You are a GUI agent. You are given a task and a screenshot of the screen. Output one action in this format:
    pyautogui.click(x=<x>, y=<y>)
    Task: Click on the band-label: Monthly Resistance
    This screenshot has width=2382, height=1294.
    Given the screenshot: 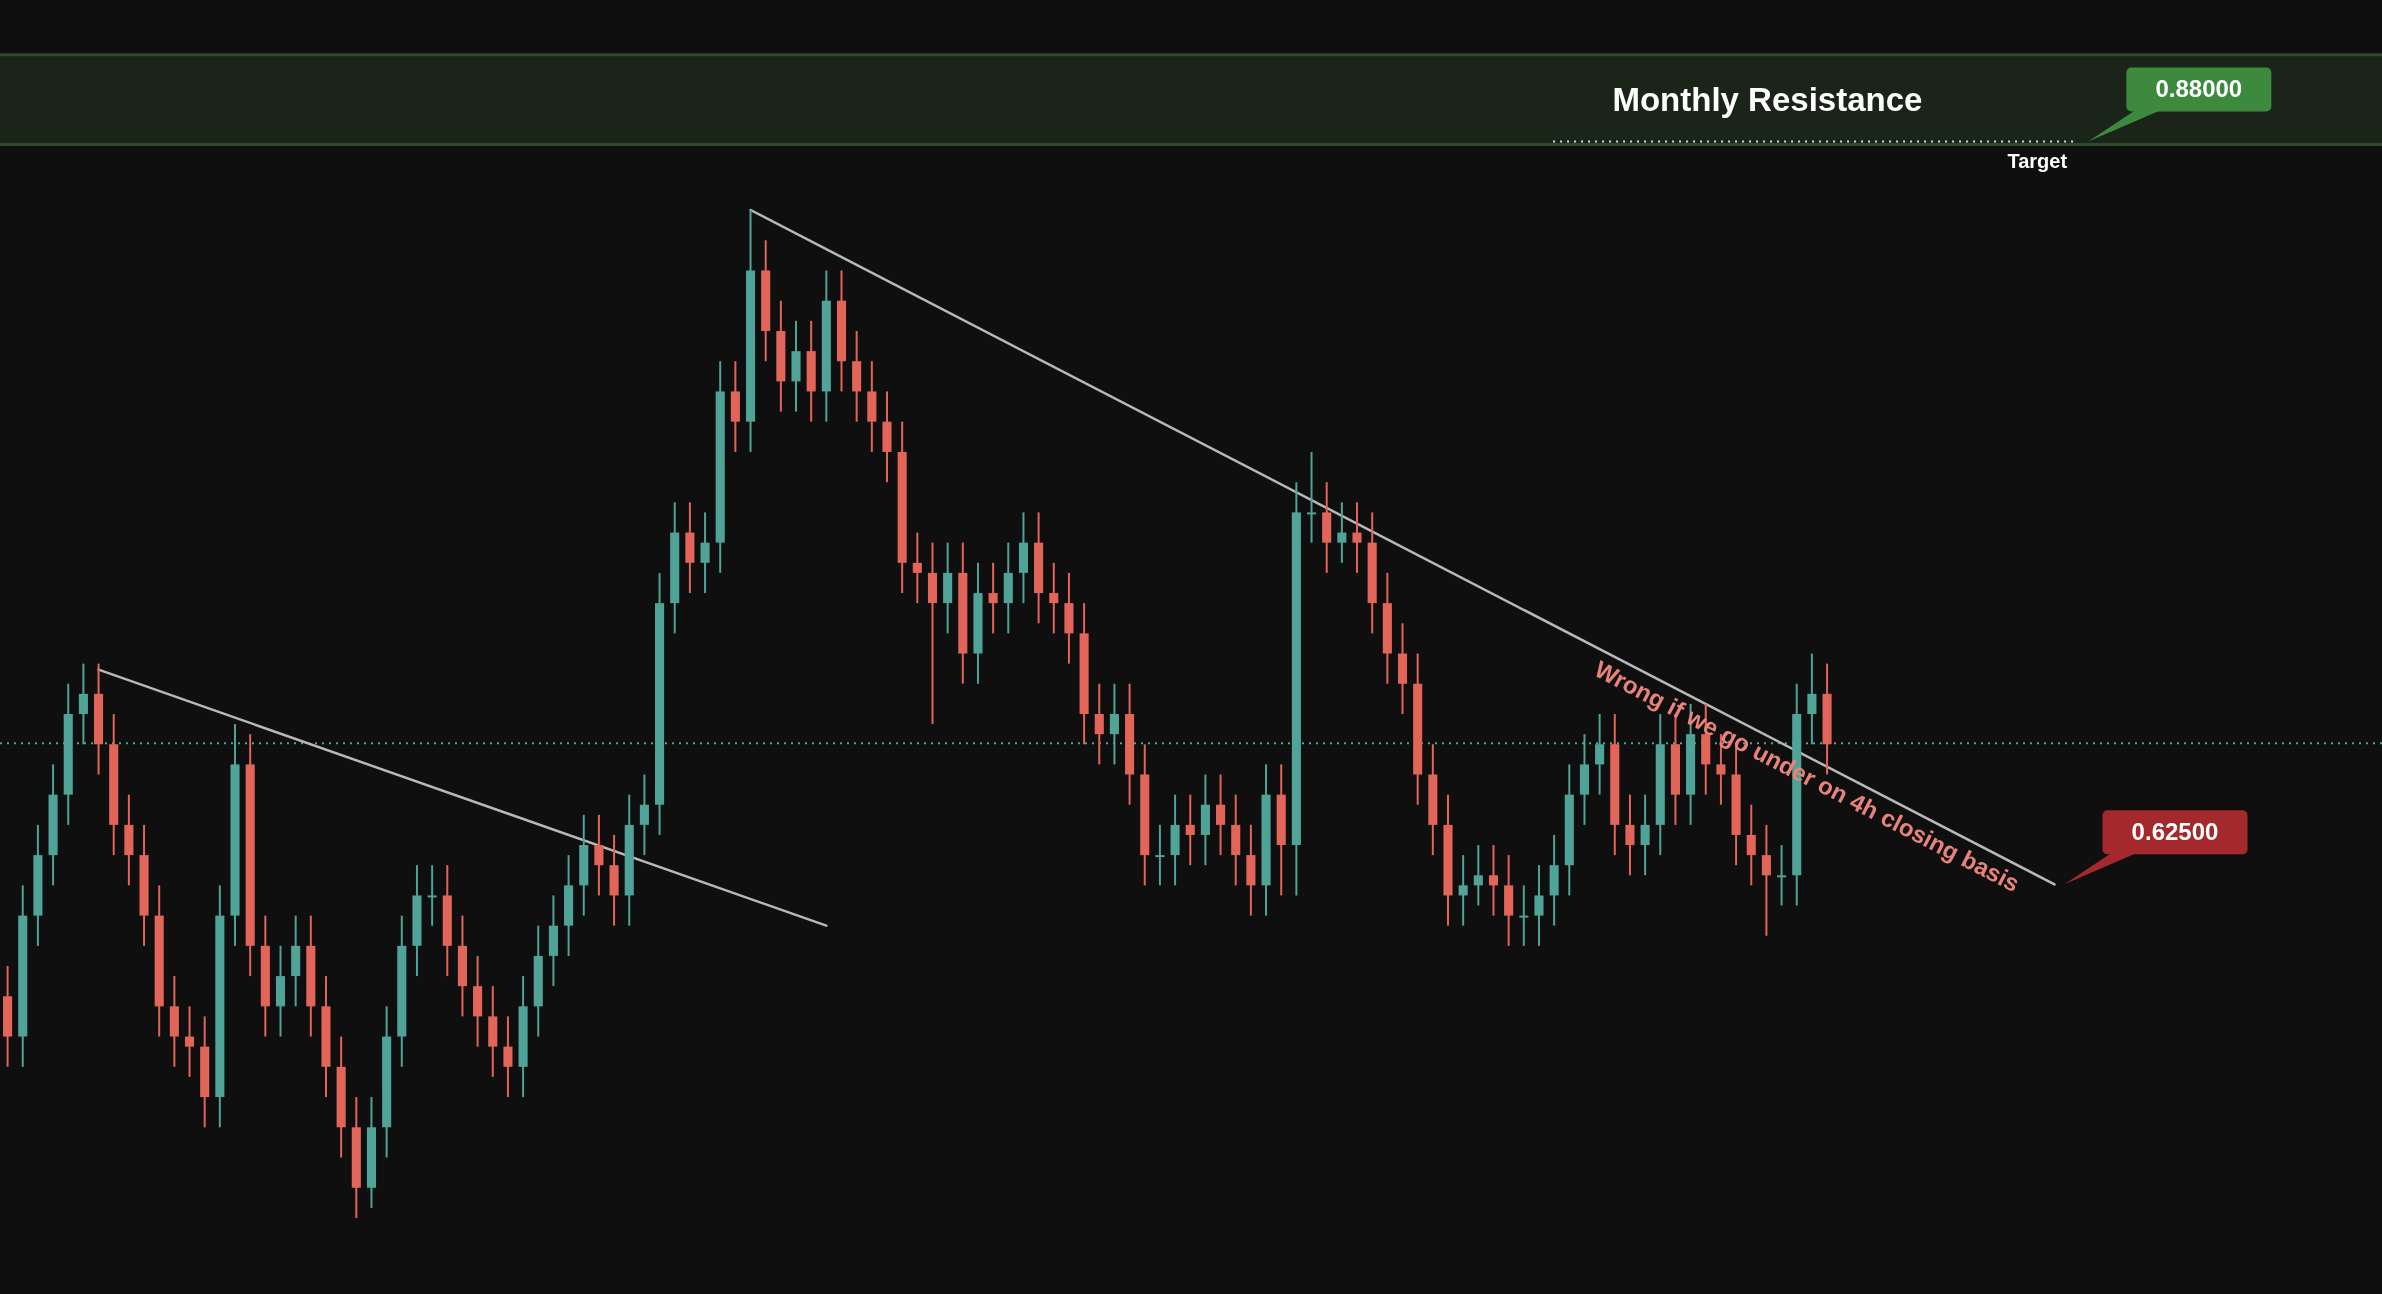 What is the action you would take?
    pyautogui.click(x=1767, y=99)
    